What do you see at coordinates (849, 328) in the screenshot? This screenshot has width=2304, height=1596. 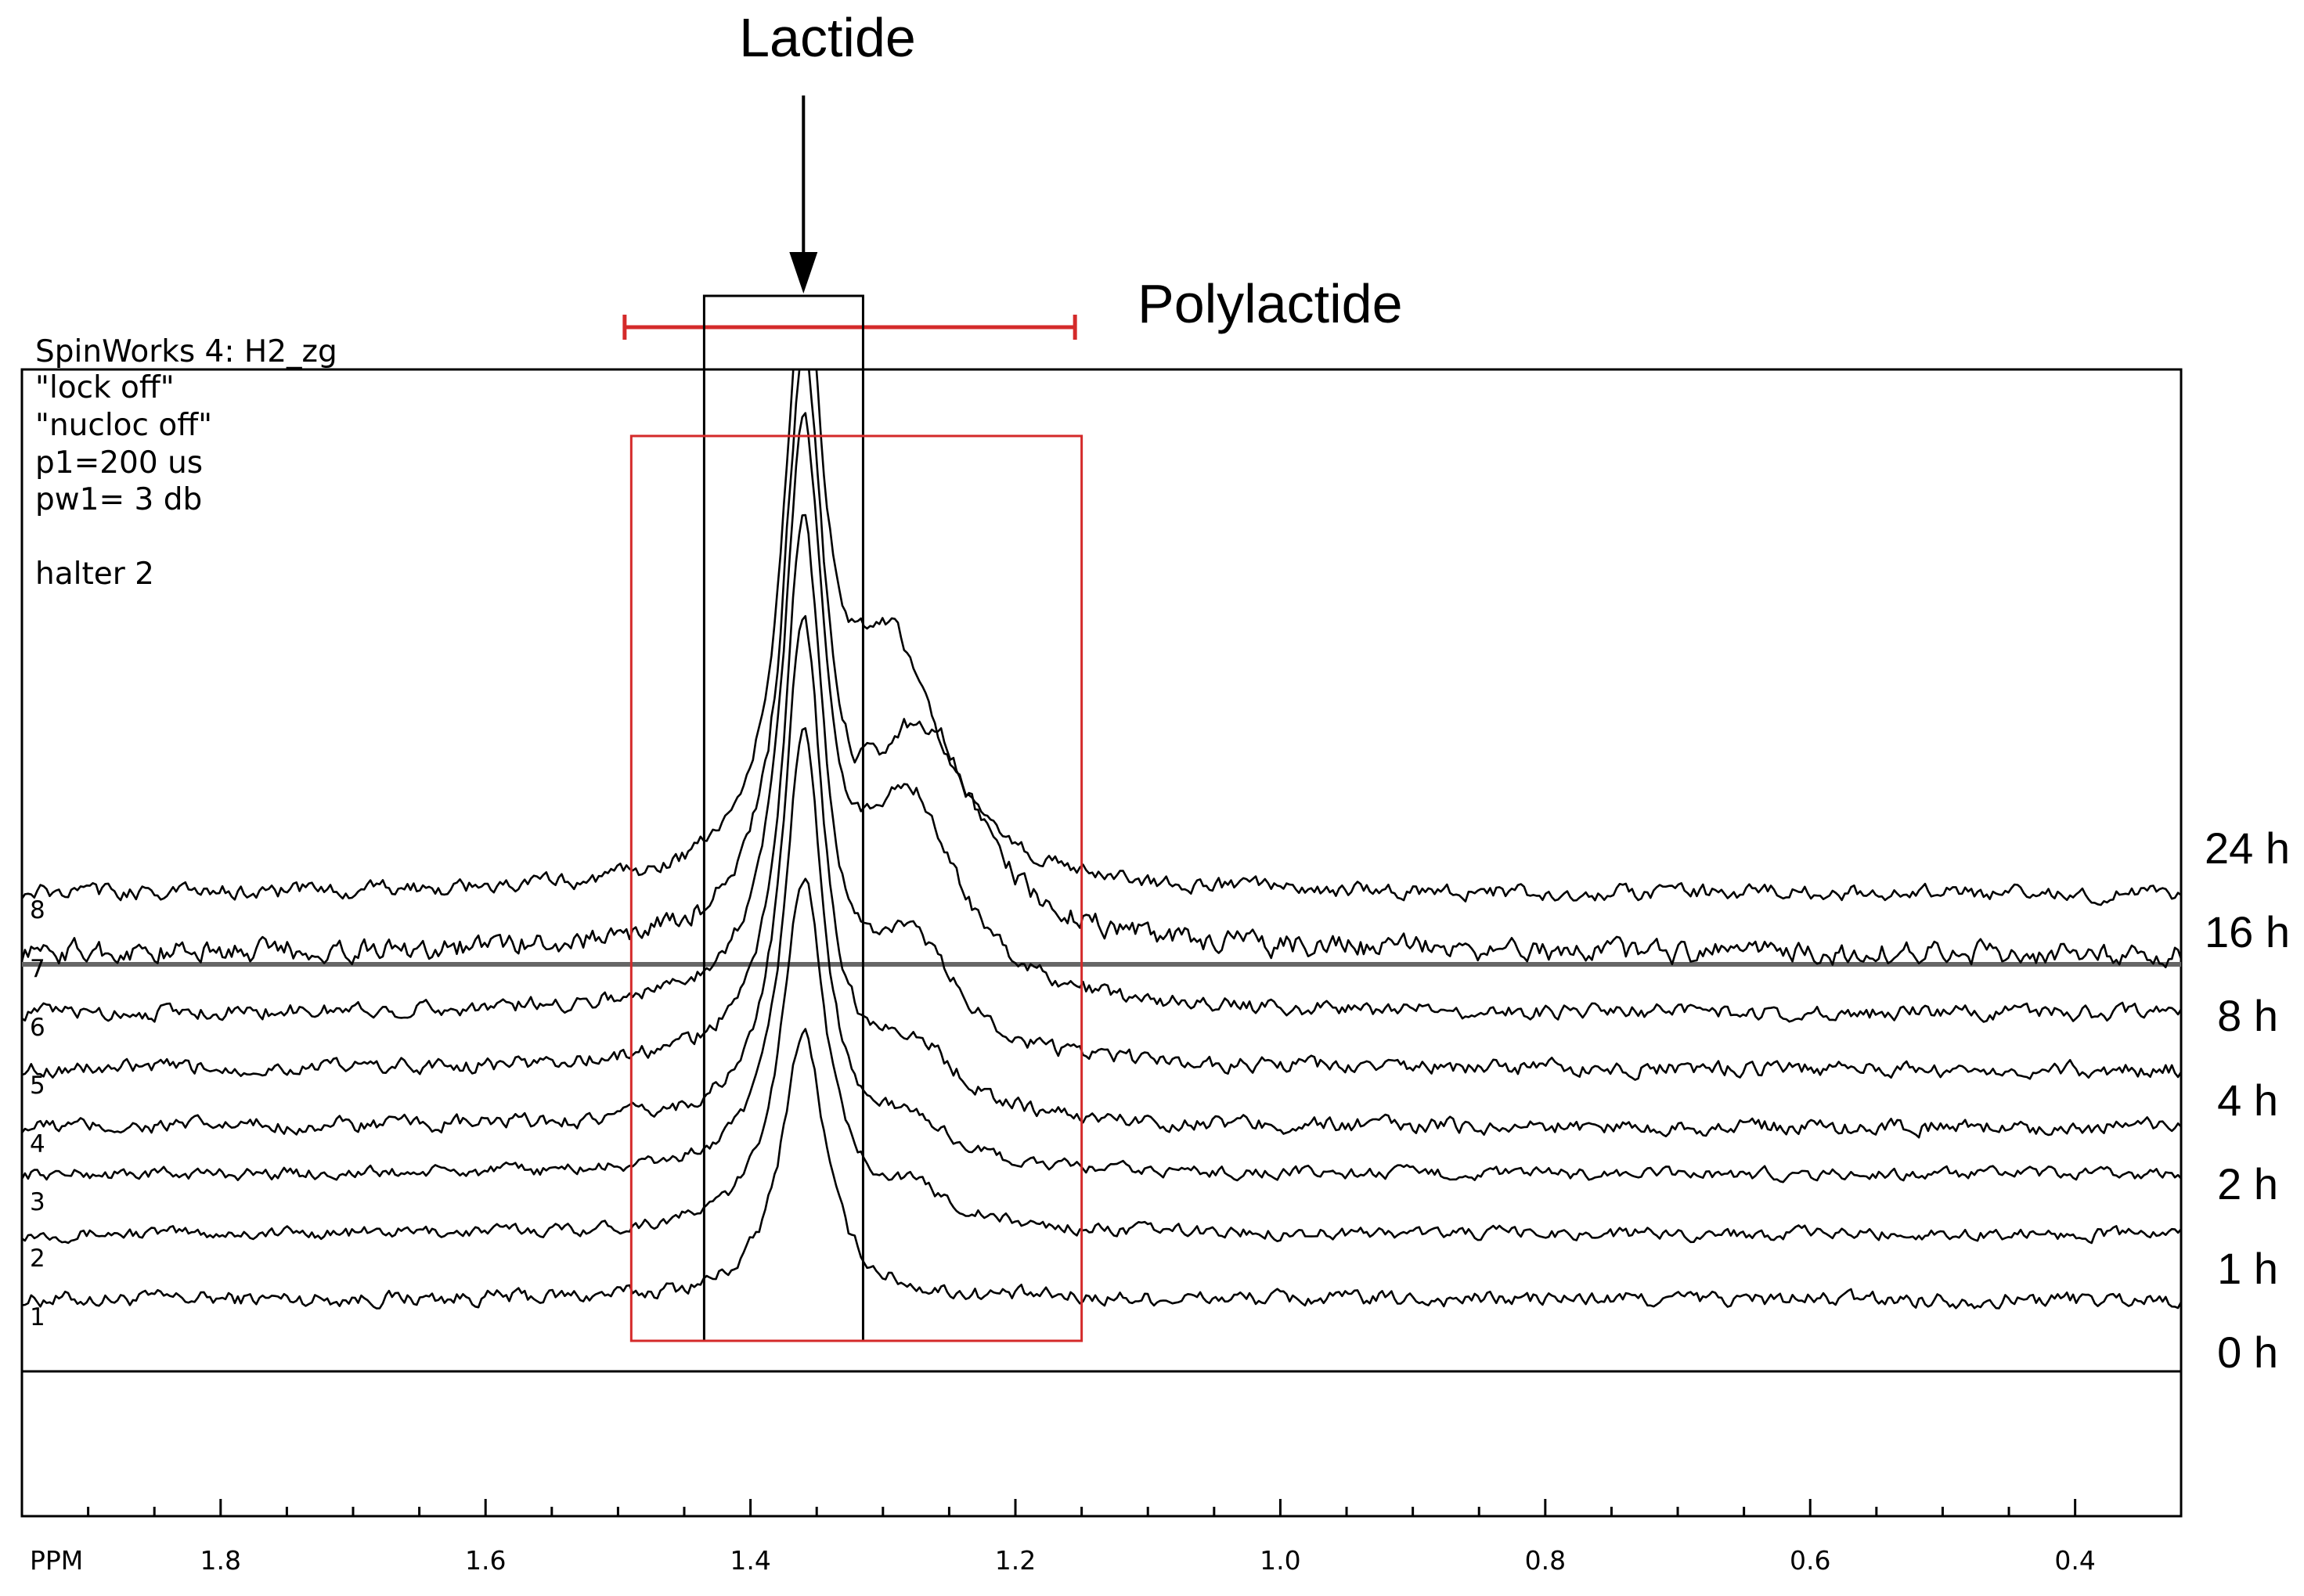 I see `polylactide-bracket` at bounding box center [849, 328].